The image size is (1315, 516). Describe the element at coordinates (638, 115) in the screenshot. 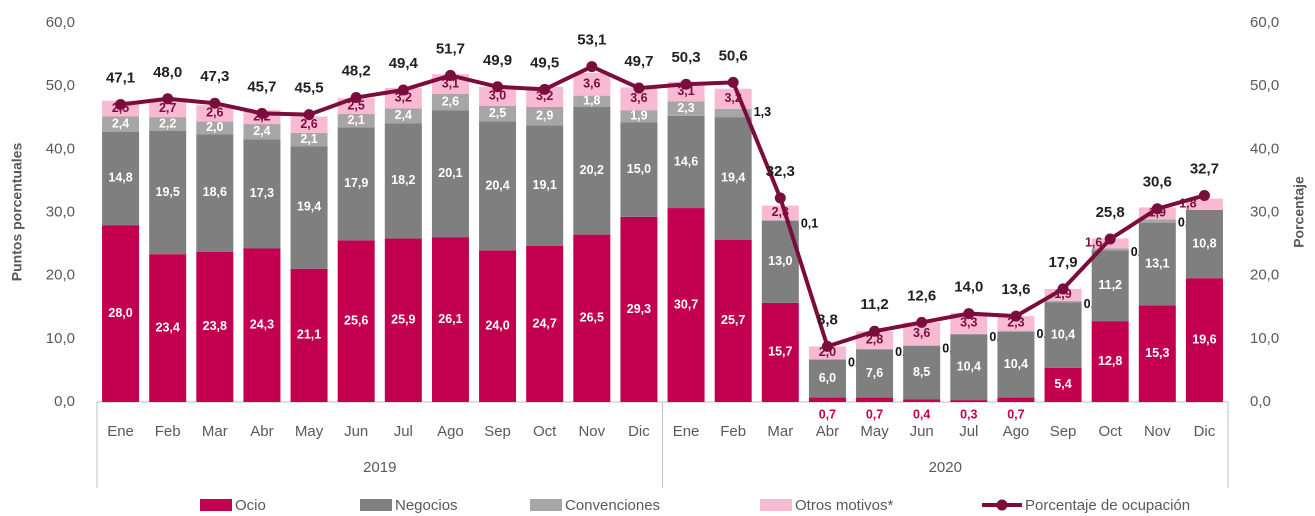

I see `value-label: 1,9` at that location.